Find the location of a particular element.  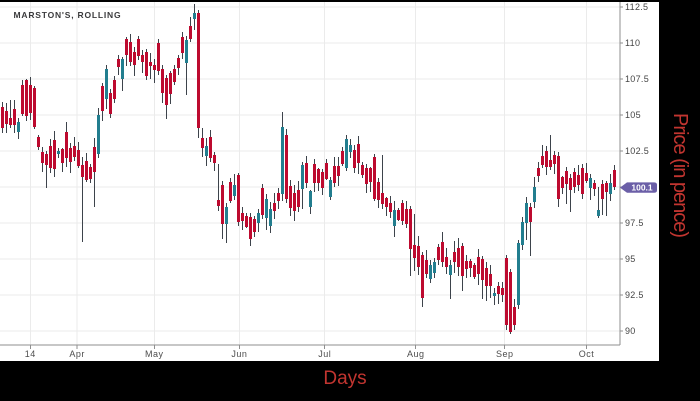

svg-text: 14 is located at coordinates (30, 354).